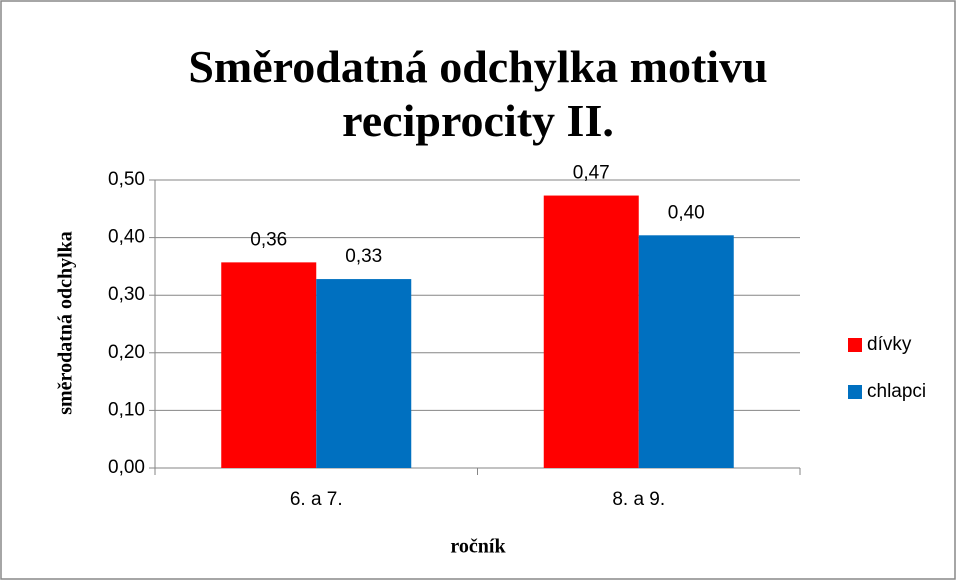  What do you see at coordinates (638, 499) in the screenshot?
I see `x-tick-label: 8. a 9.` at bounding box center [638, 499].